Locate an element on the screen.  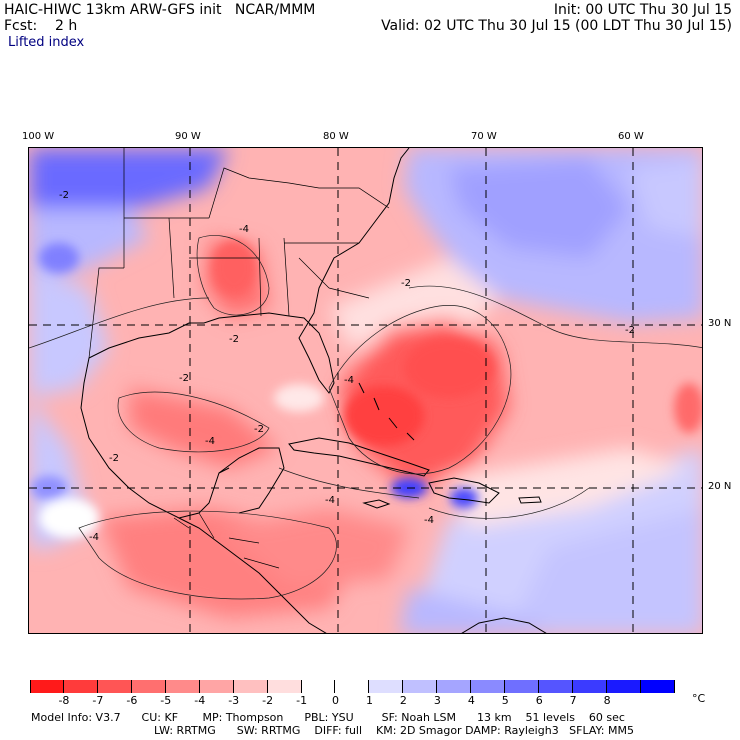
colorbar-tick-label: 1 is located at coordinates (369, 700).